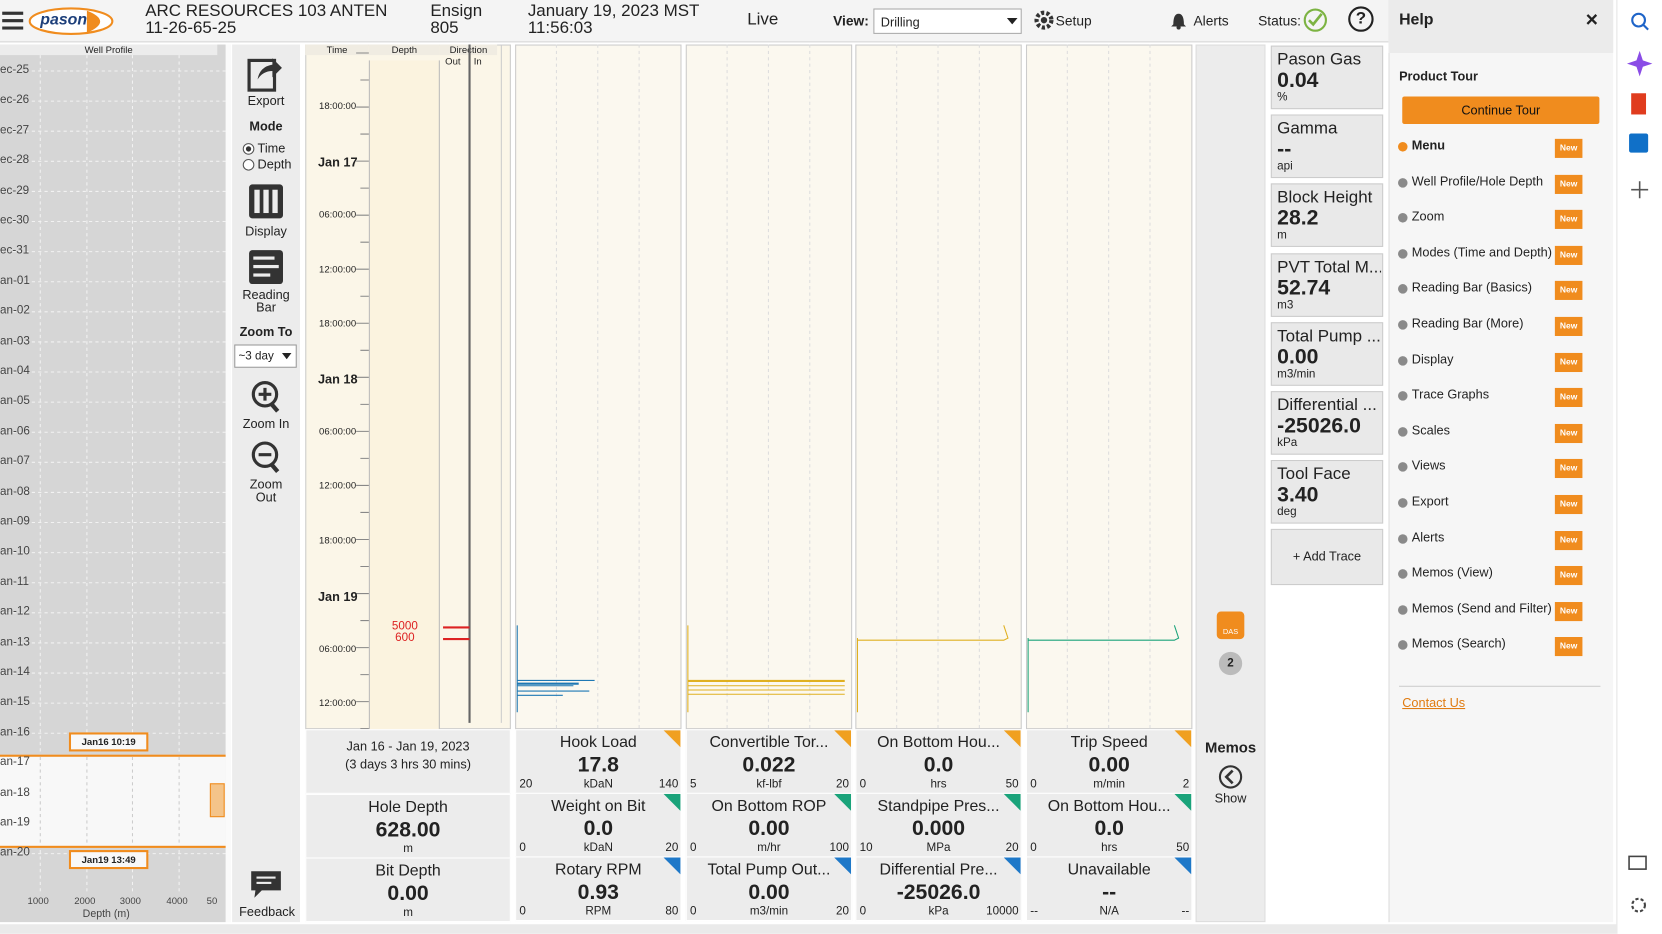  What do you see at coordinates (1230, 798) in the screenshot?
I see `memos-show: Show` at bounding box center [1230, 798].